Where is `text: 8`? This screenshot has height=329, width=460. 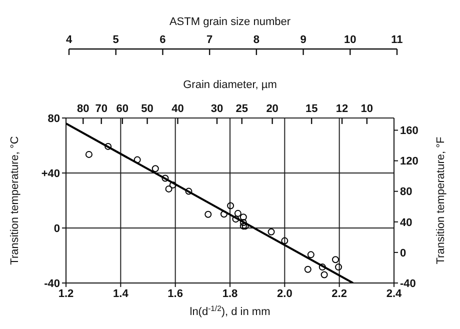 text: 8 is located at coordinates (256, 40).